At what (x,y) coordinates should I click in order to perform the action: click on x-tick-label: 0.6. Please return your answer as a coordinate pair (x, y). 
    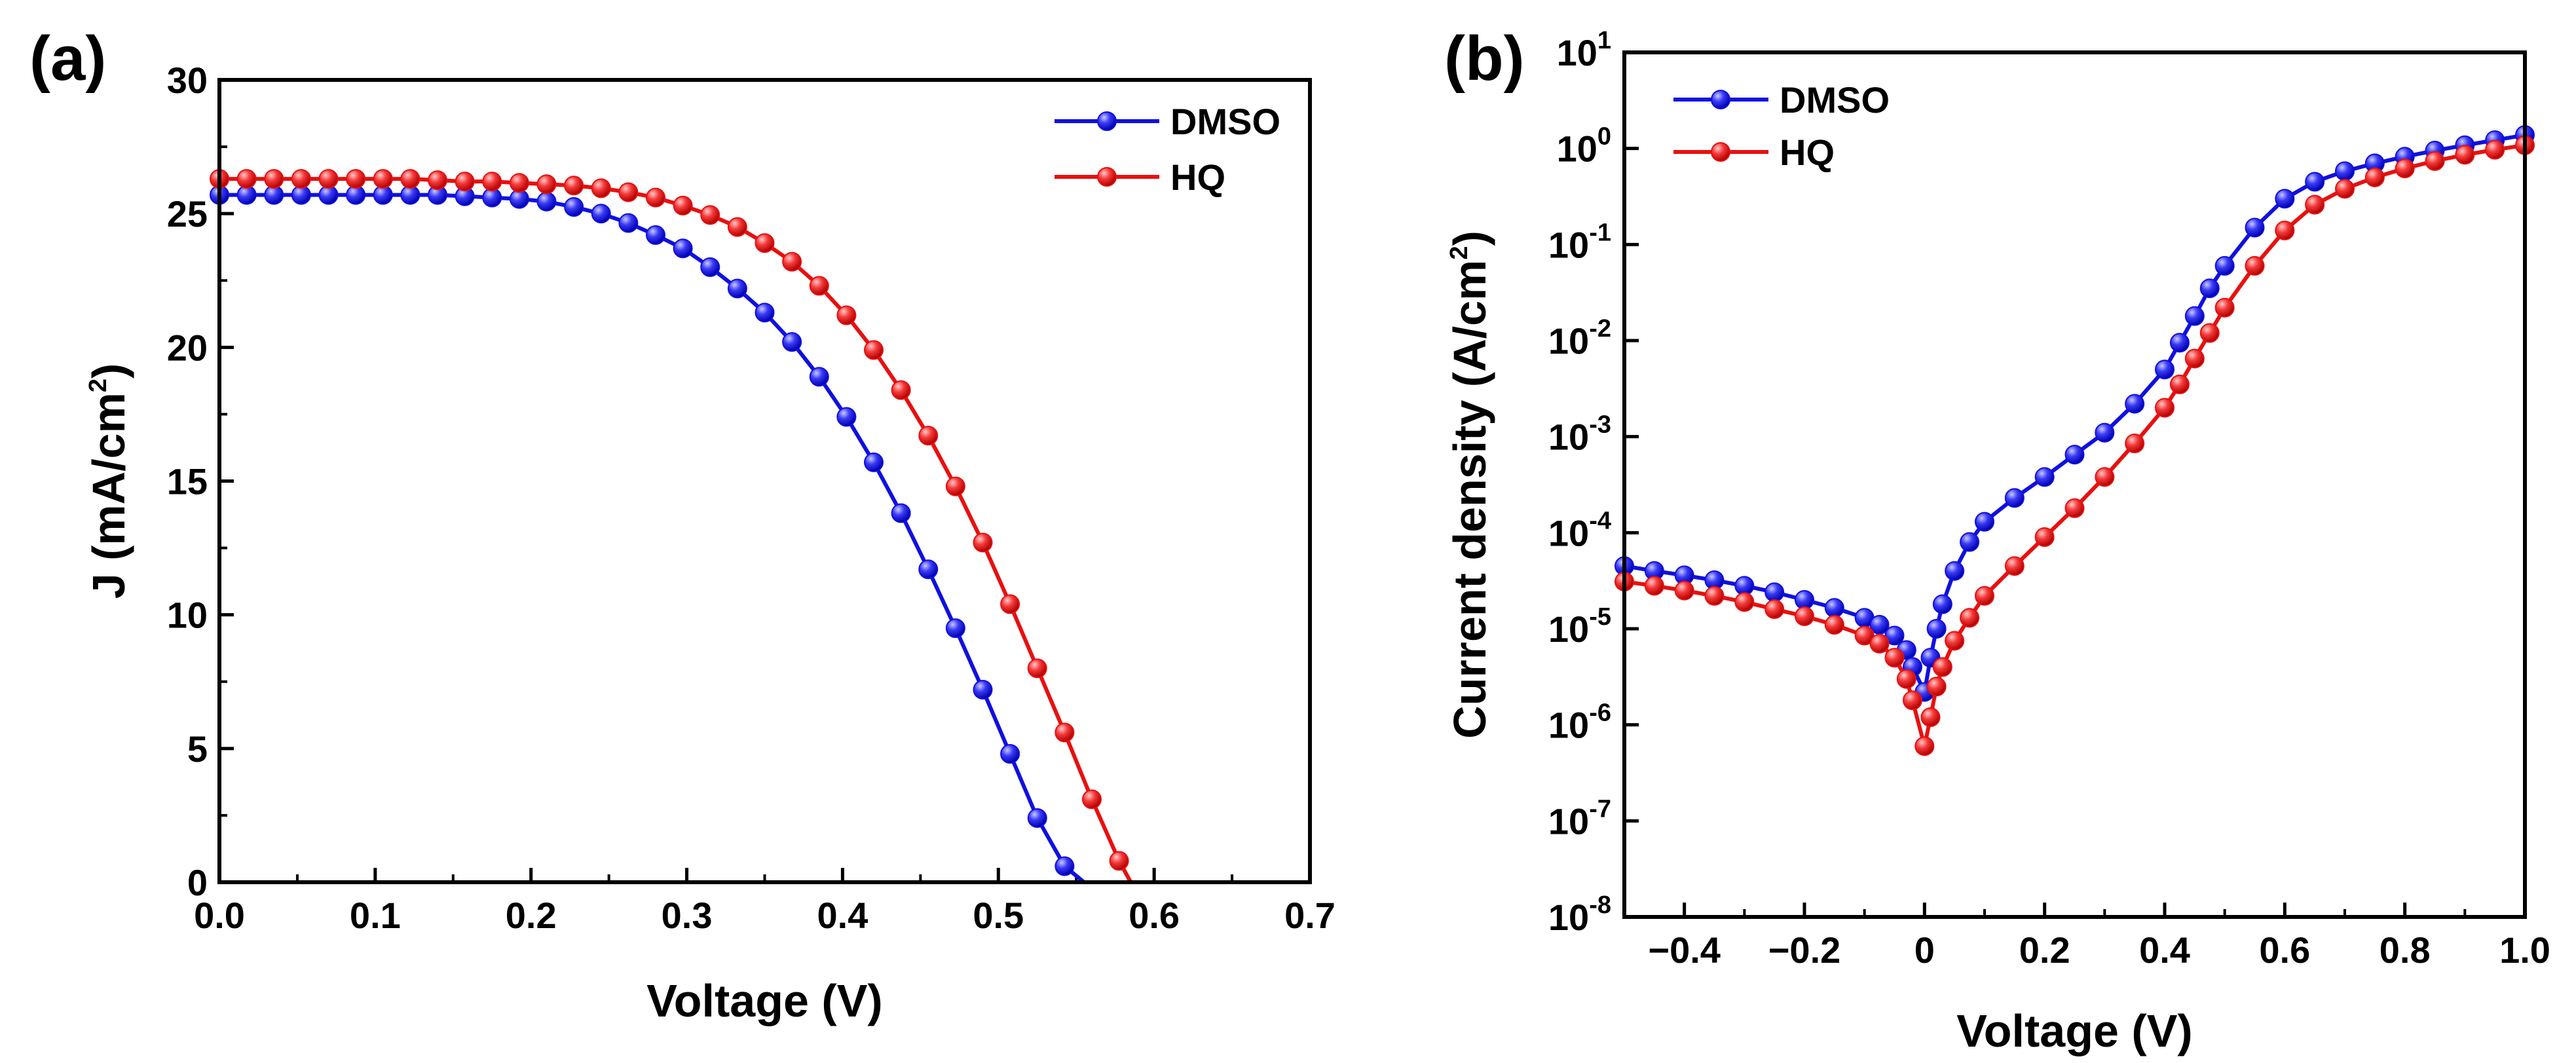
    Looking at the image, I should click on (1154, 915).